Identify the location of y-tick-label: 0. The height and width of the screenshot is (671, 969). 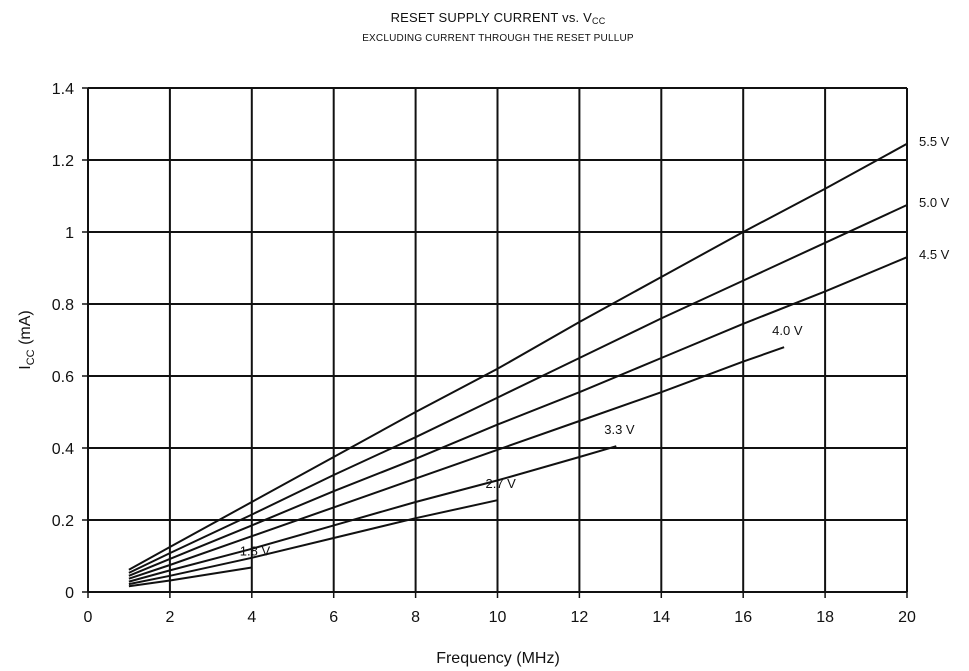
(69, 593).